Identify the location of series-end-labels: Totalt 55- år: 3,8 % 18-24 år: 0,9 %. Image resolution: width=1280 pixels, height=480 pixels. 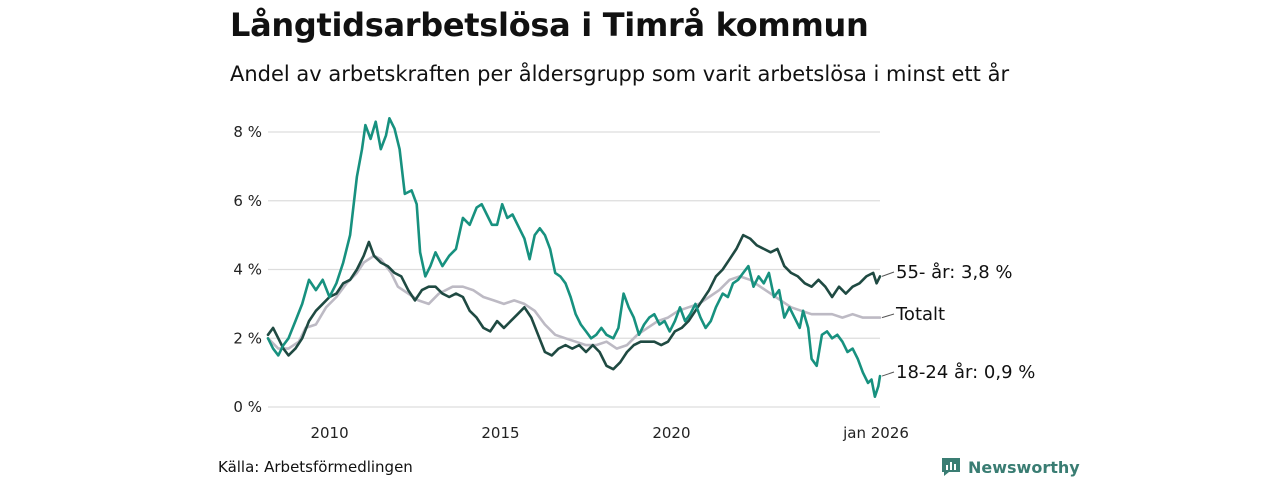
(958, 322).